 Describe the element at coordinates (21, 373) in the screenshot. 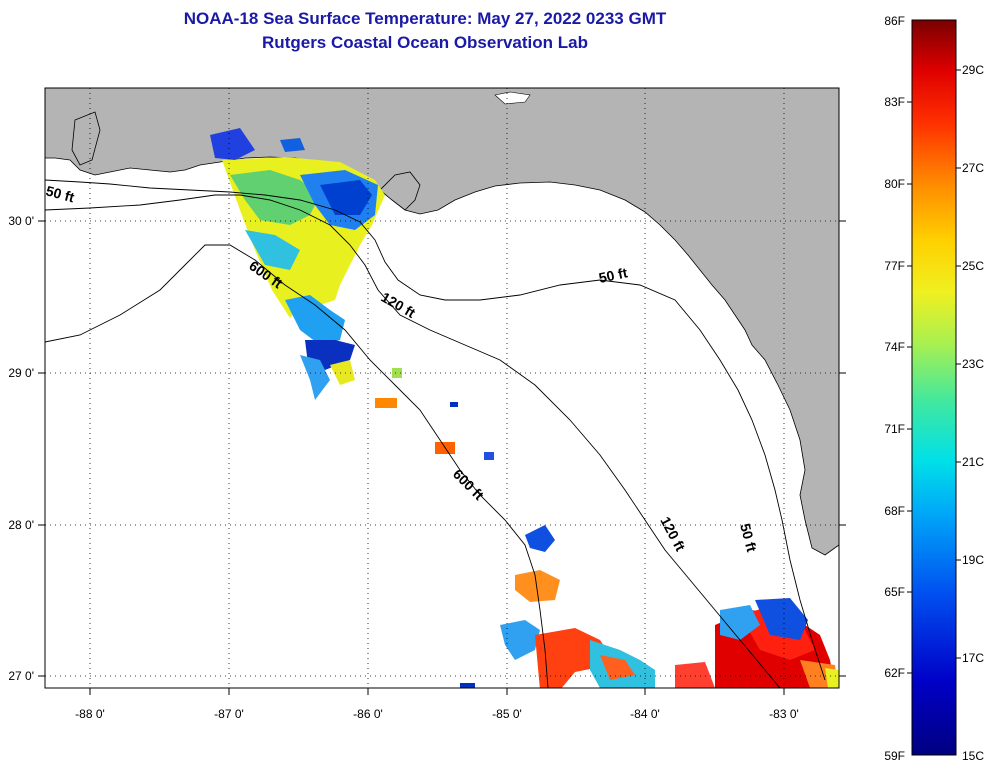

I see `y-tick-label: 29 0'` at that location.